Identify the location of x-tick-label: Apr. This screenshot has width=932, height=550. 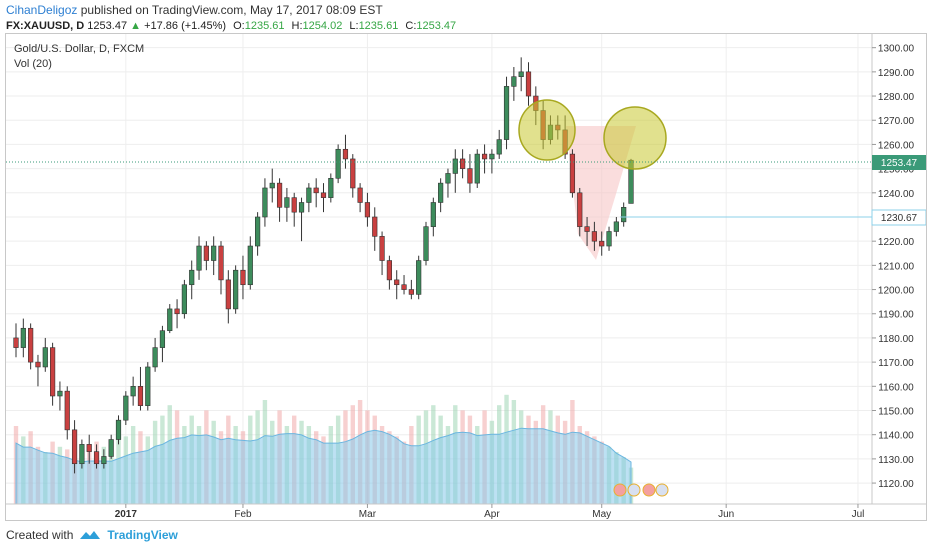
(492, 514).